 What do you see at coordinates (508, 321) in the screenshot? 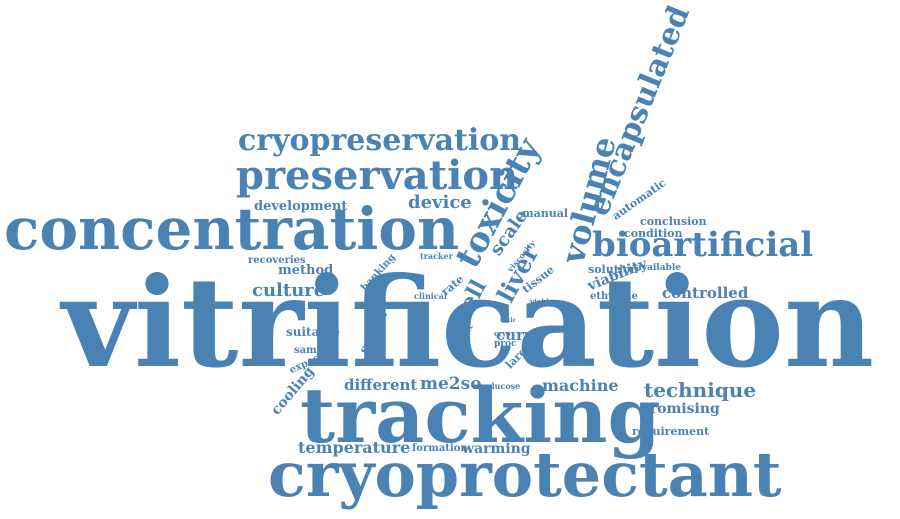
I see `word-toxic: toxic` at bounding box center [508, 321].